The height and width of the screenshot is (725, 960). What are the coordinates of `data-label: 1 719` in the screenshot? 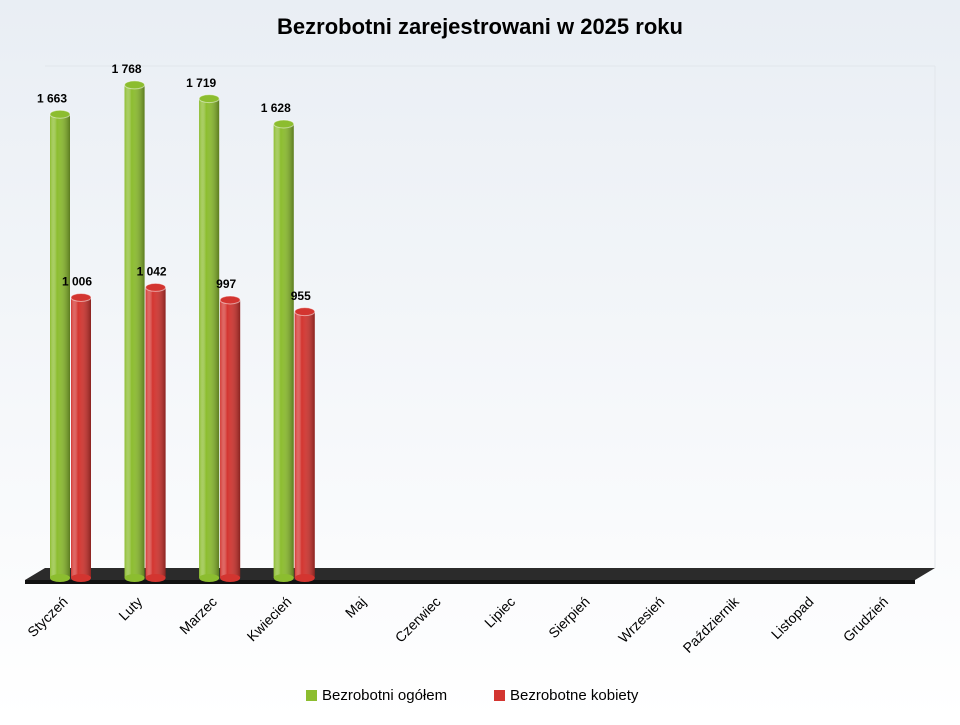 It's located at (201, 83).